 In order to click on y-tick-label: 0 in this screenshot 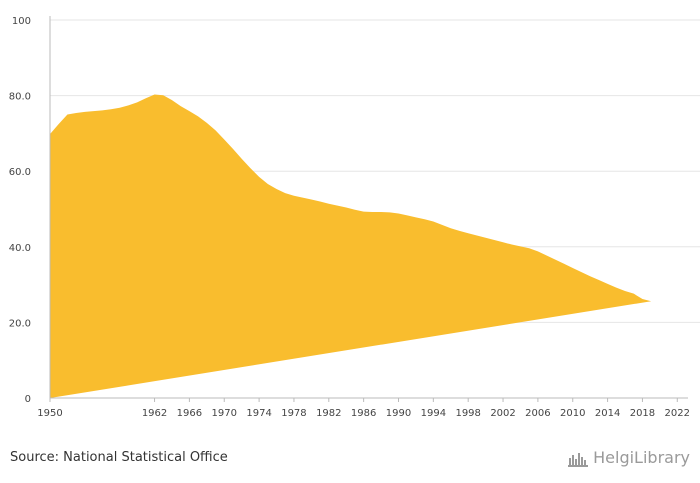, I will do `click(28, 399)`.